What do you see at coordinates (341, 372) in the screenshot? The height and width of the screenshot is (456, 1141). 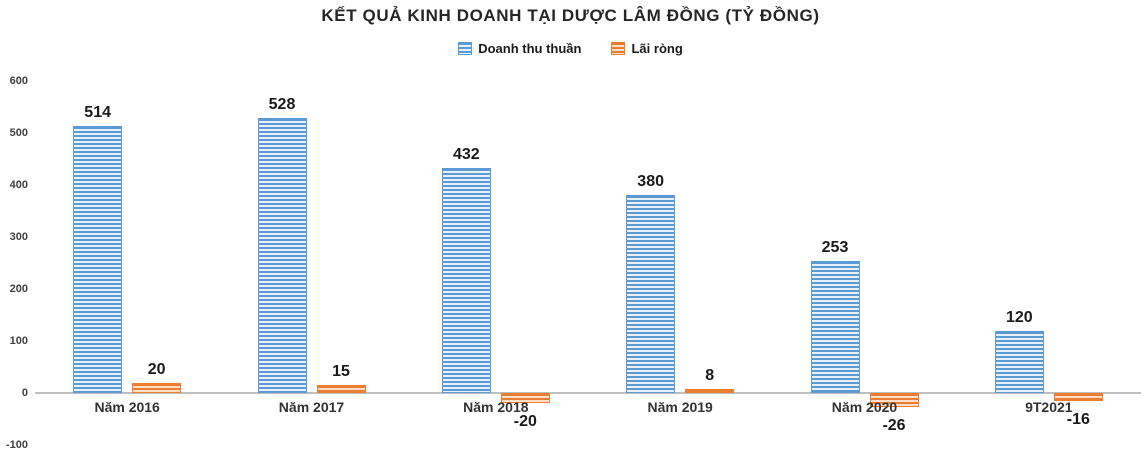 I see `value-label: 15` at bounding box center [341, 372].